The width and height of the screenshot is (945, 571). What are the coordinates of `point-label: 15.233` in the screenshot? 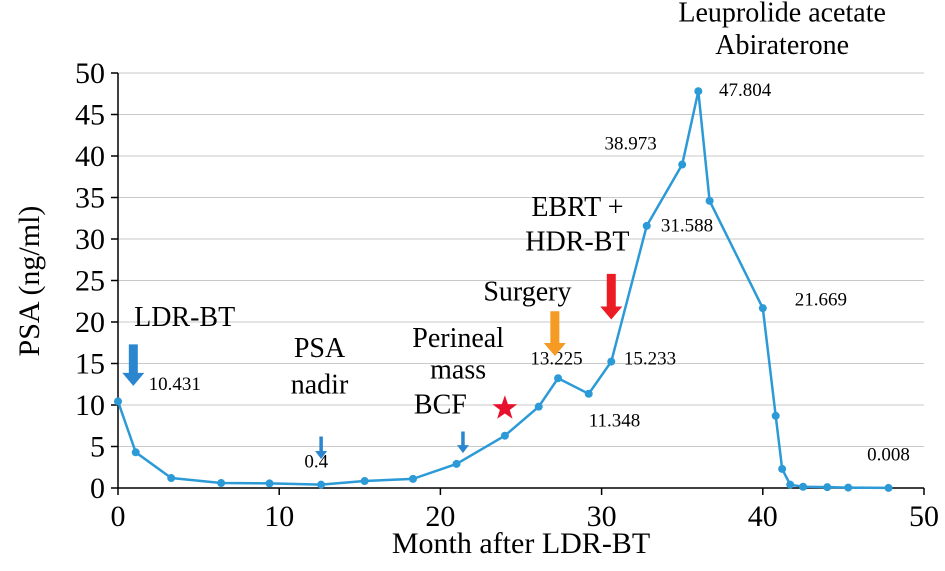 It's located at (650, 358).